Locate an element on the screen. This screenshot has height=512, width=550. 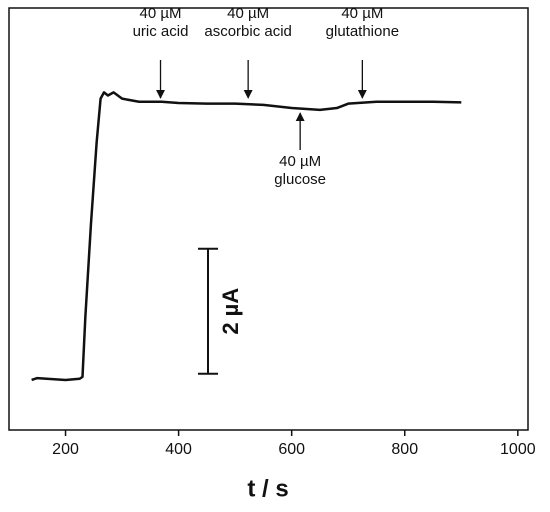
scale-bar-label: 2 µA is located at coordinates (230, 311).